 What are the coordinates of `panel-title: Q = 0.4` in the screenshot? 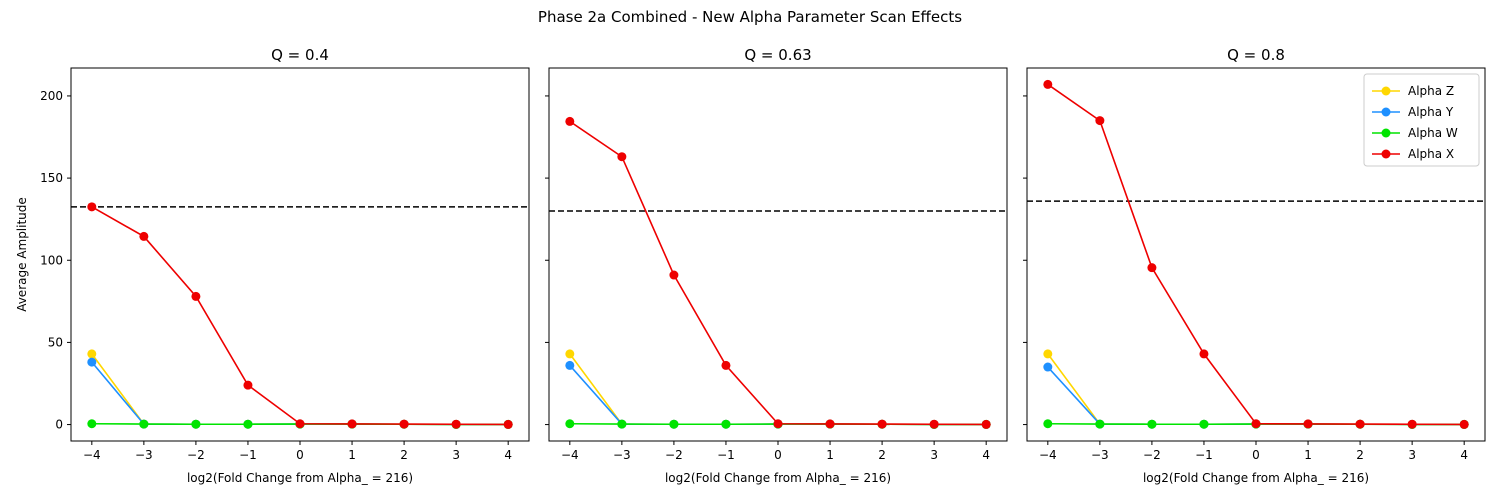 It's located at (300, 55).